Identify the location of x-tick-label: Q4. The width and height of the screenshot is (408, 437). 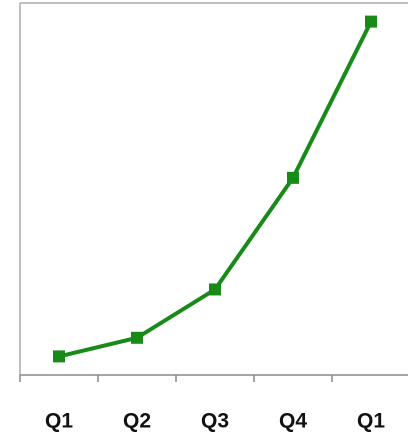
(293, 421).